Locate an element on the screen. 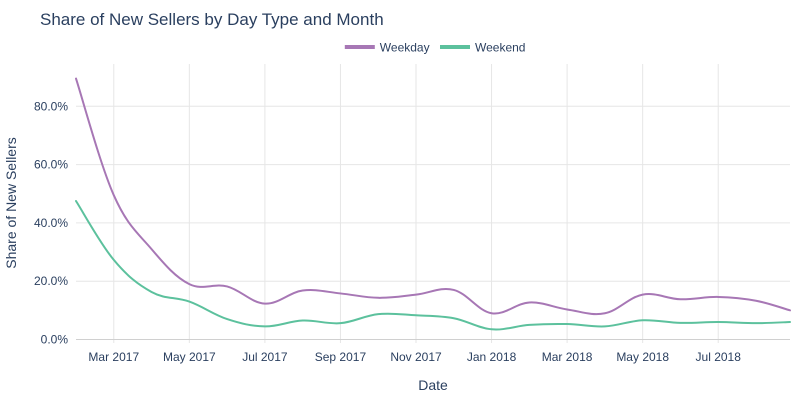 The height and width of the screenshot is (400, 800). x-axis-title: Date is located at coordinates (433, 385).